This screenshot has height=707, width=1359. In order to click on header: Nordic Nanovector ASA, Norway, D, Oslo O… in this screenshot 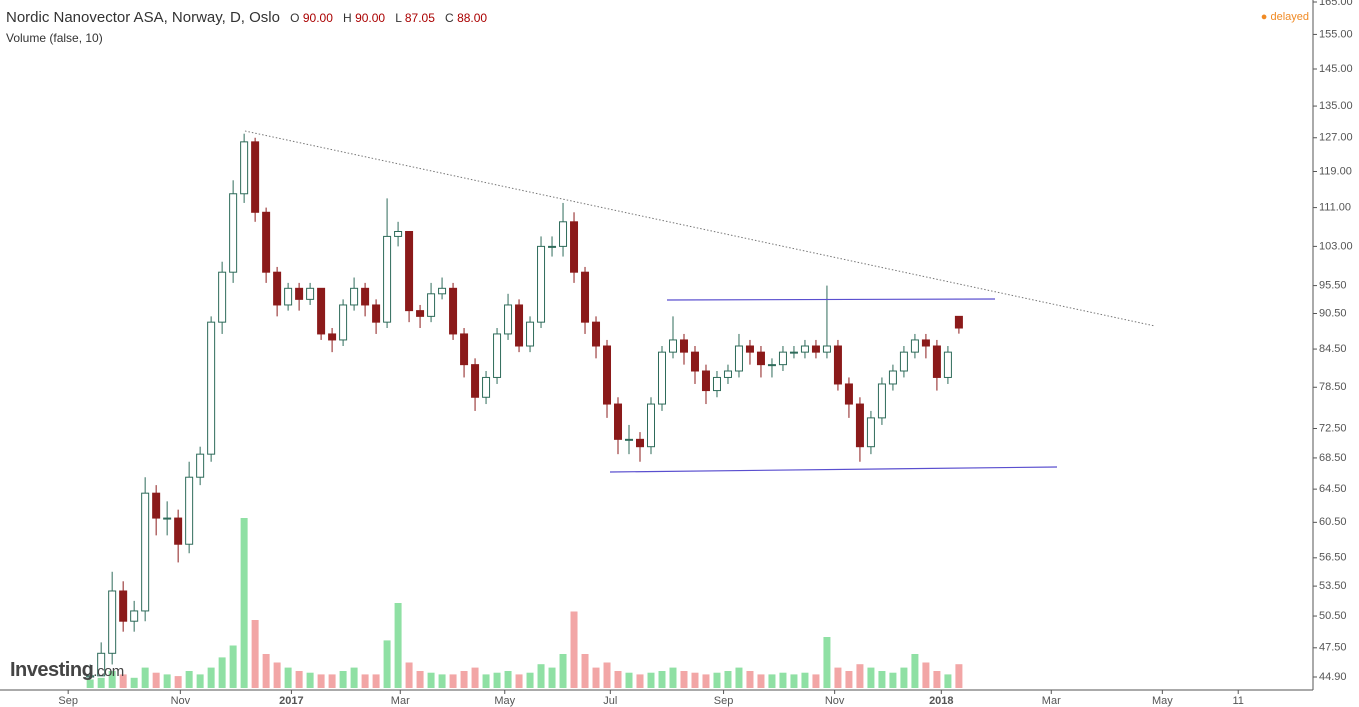, I will do `click(246, 17)`.